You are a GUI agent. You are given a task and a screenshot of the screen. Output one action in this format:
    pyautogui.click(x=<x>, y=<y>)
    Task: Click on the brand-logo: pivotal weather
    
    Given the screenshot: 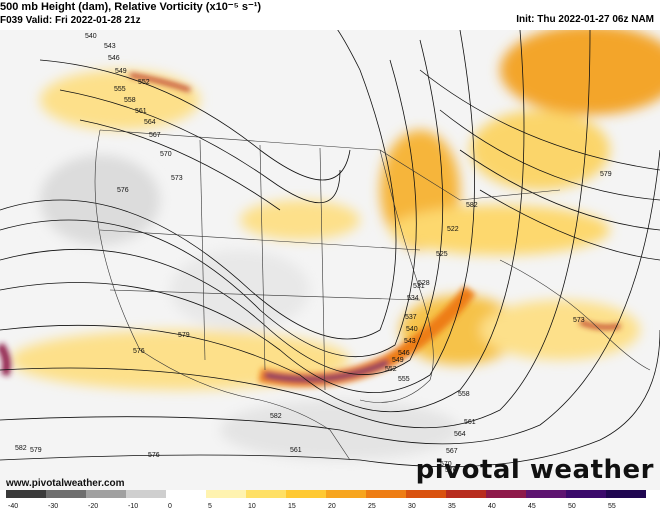 What is the action you would take?
    pyautogui.click(x=534, y=470)
    